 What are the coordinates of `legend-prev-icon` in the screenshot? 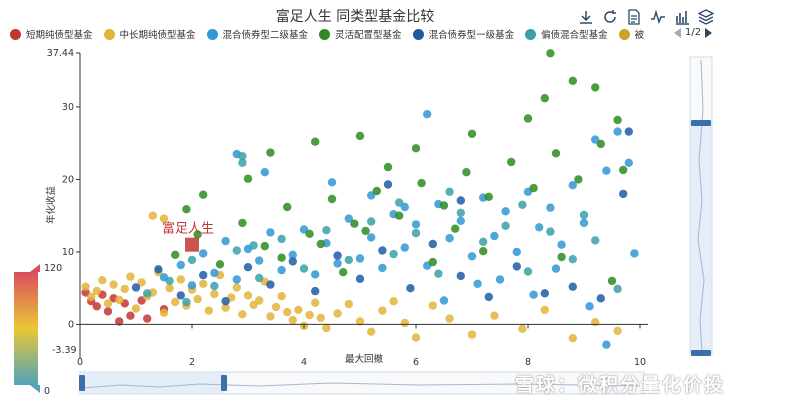 It's located at (677, 32).